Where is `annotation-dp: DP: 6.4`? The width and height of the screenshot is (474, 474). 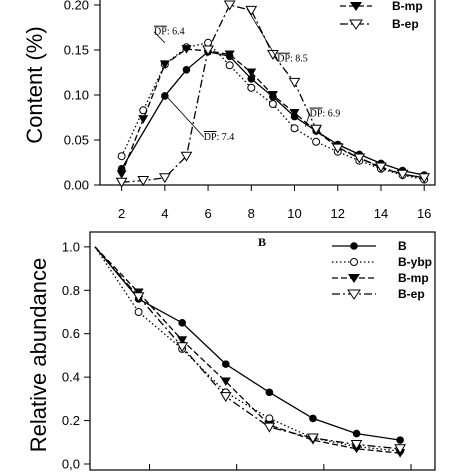
annotation-dp: DP: 6.4 is located at coordinates (169, 32).